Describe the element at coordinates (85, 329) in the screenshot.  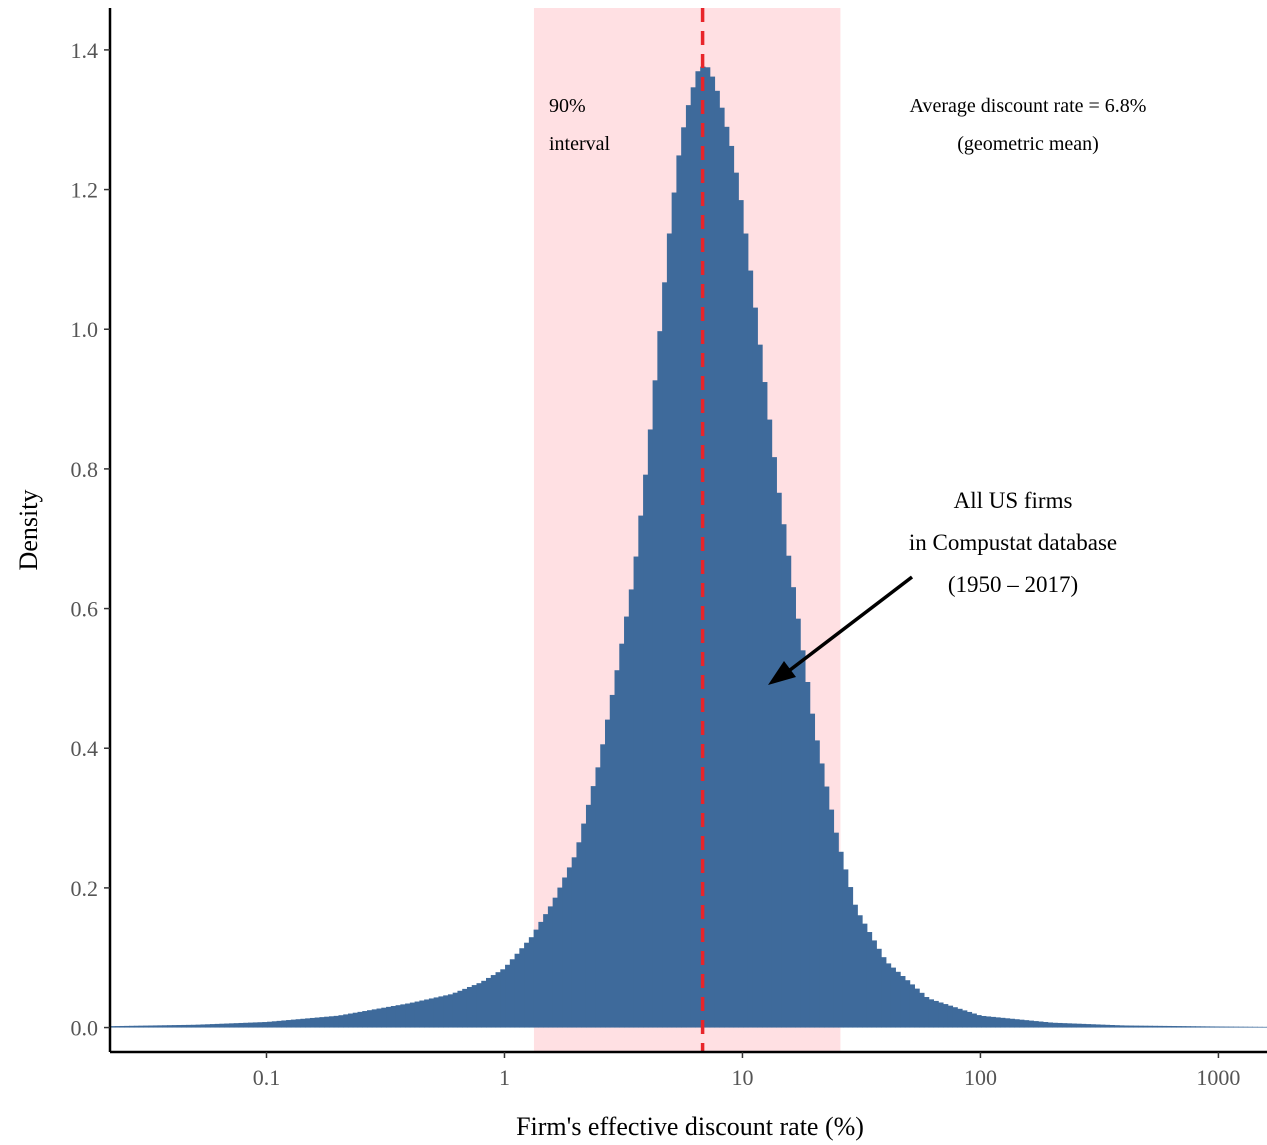
I see `y-tick-label: 1.0` at that location.